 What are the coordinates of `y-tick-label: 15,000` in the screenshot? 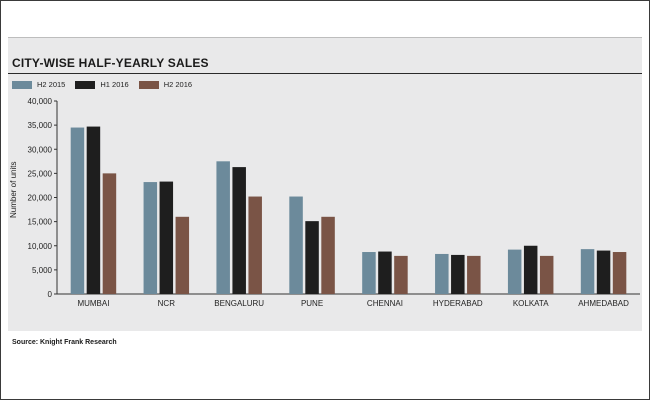 It's located at (40, 222).